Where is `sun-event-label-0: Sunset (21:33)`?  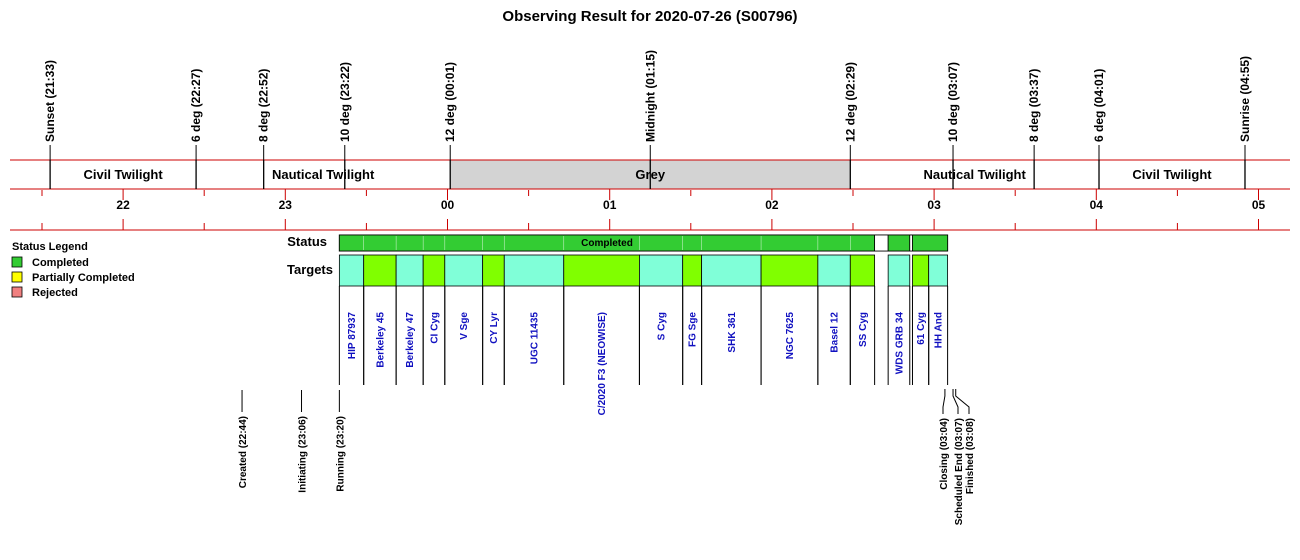 sun-event-label-0: Sunset (21:33) is located at coordinates (50, 101).